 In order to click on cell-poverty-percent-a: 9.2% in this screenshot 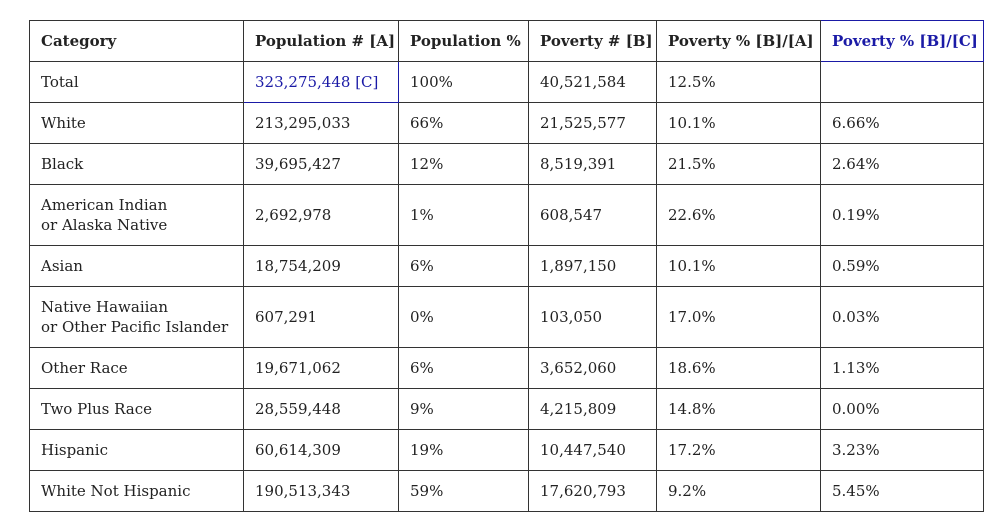, I will do `click(738, 491)`.